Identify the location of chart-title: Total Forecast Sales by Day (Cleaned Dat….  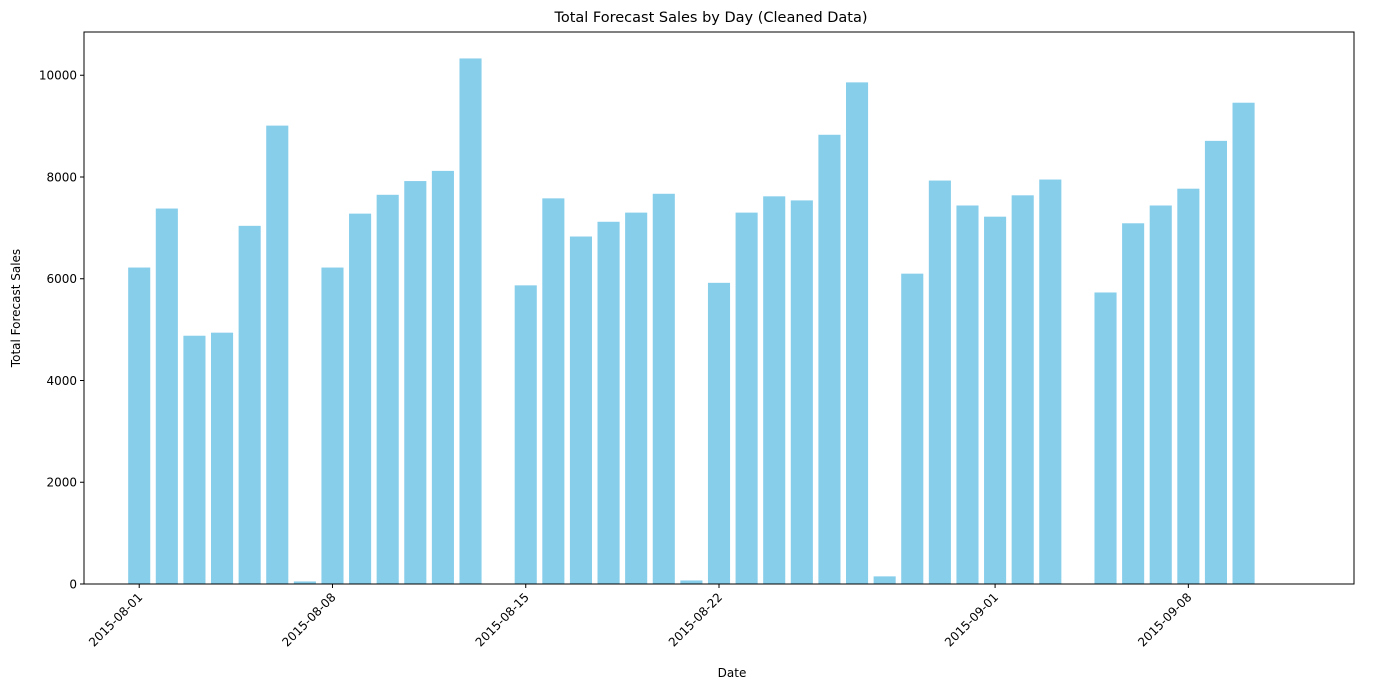
(710, 18).